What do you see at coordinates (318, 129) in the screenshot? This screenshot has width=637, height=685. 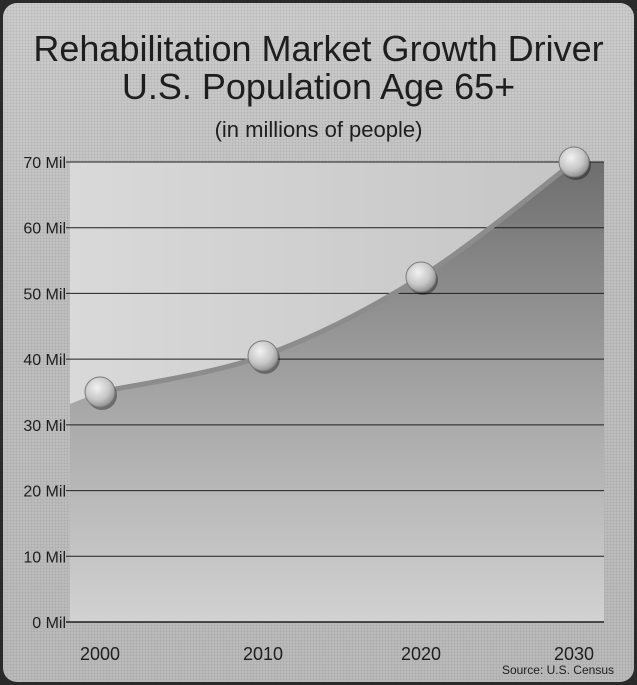 I see `unit-note: (in millions of people)` at bounding box center [318, 129].